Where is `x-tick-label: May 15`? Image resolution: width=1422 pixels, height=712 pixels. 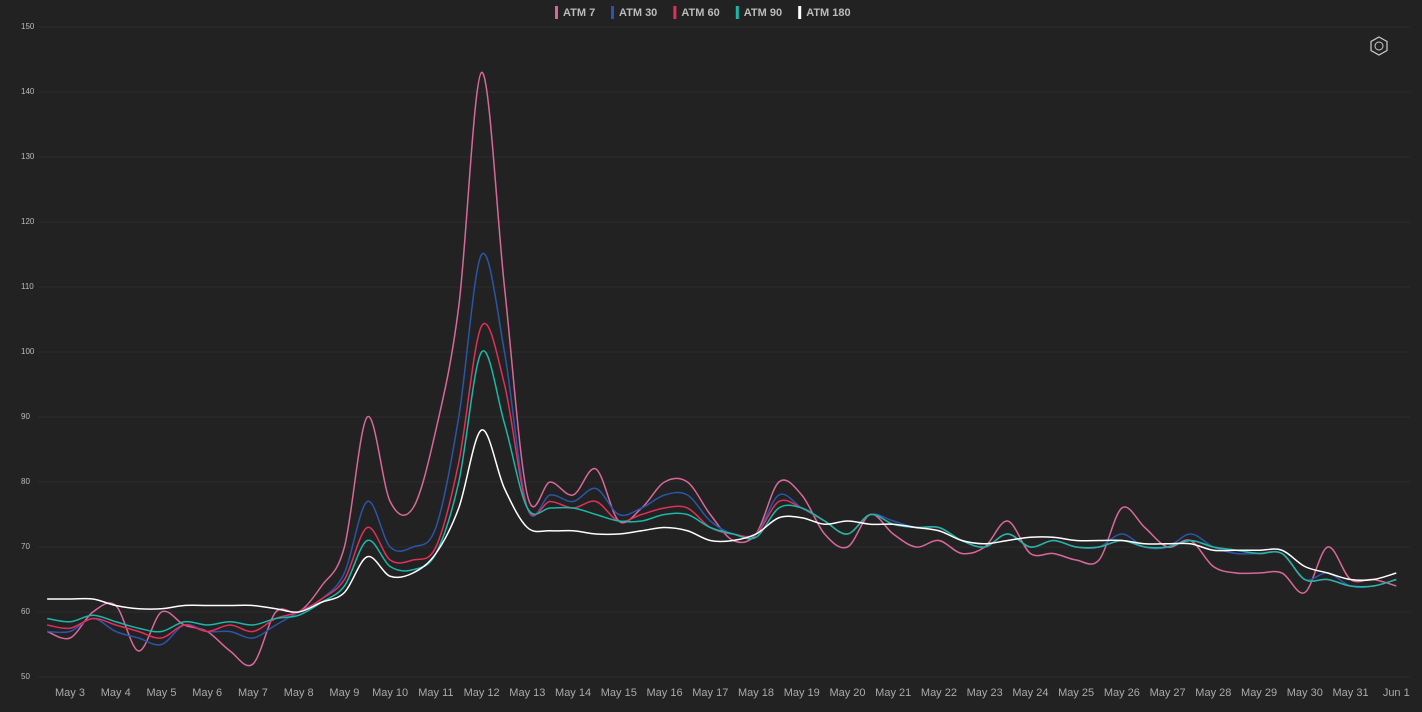 x-tick-label: May 15 is located at coordinates (619, 693).